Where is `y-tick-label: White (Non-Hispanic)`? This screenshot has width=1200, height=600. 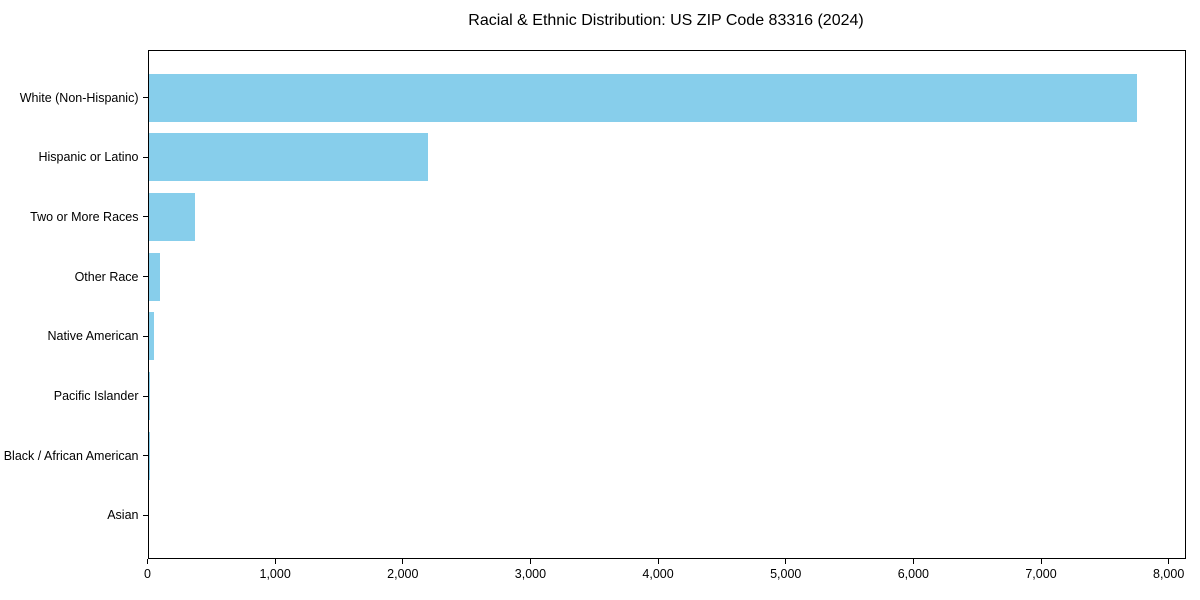
y-tick-label: White (Non-Hispanic) is located at coordinates (79, 97).